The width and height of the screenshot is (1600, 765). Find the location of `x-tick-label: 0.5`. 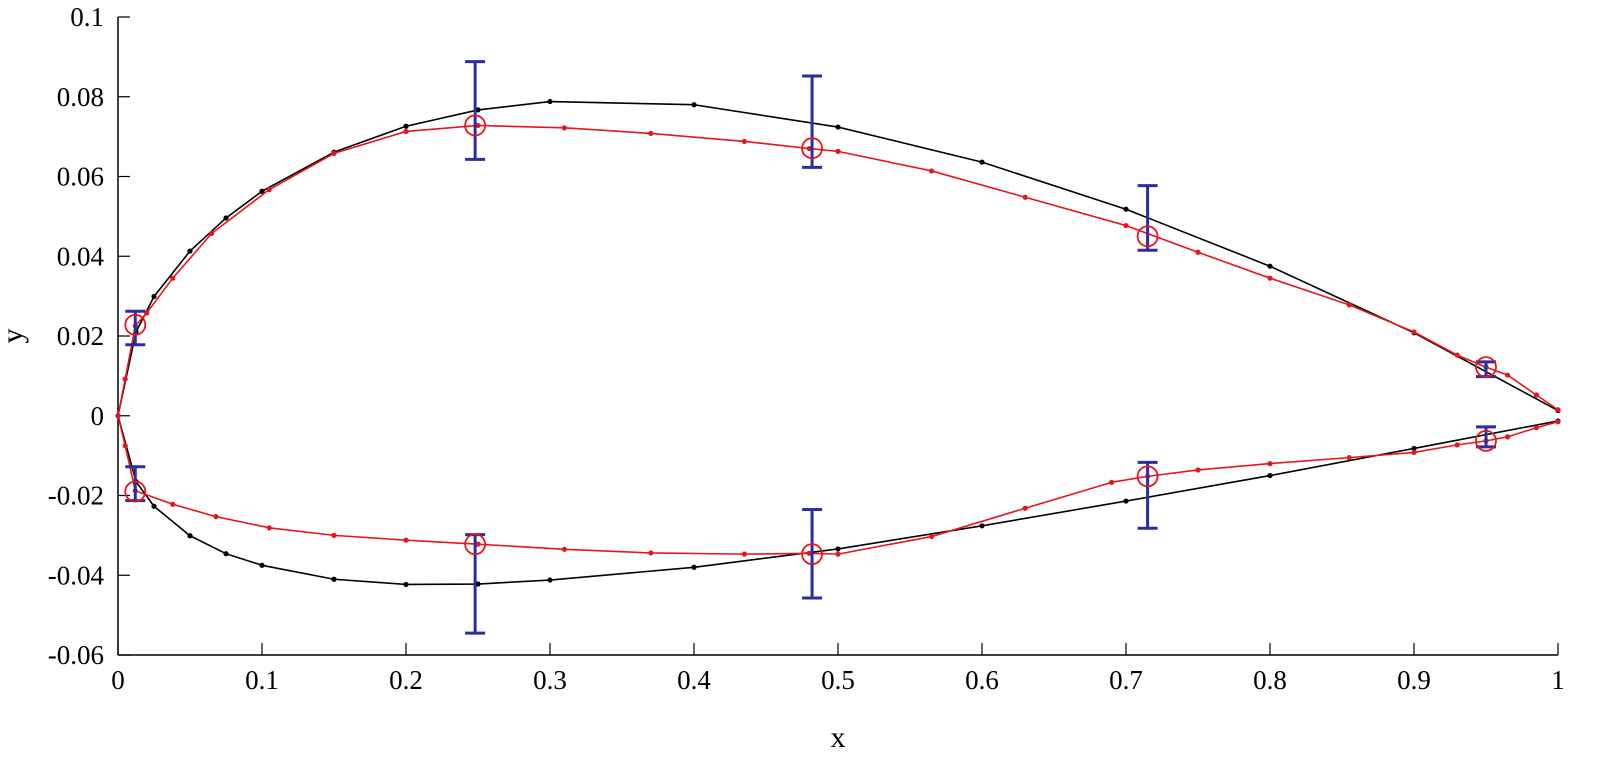

x-tick-label: 0.5 is located at coordinates (838, 680).